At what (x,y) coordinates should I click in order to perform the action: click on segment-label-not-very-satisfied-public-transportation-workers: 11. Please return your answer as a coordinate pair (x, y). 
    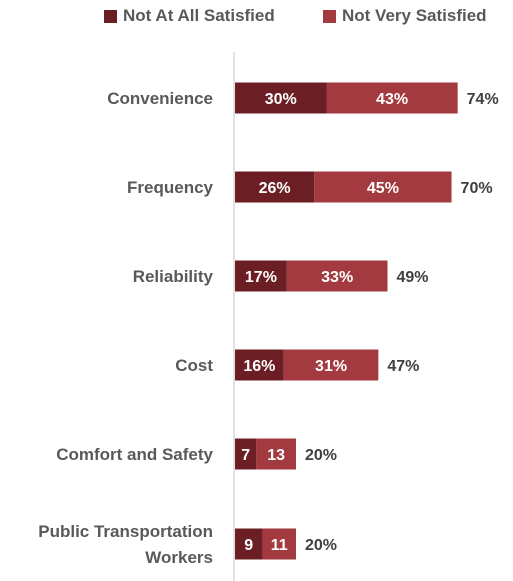
    Looking at the image, I should click on (279, 545).